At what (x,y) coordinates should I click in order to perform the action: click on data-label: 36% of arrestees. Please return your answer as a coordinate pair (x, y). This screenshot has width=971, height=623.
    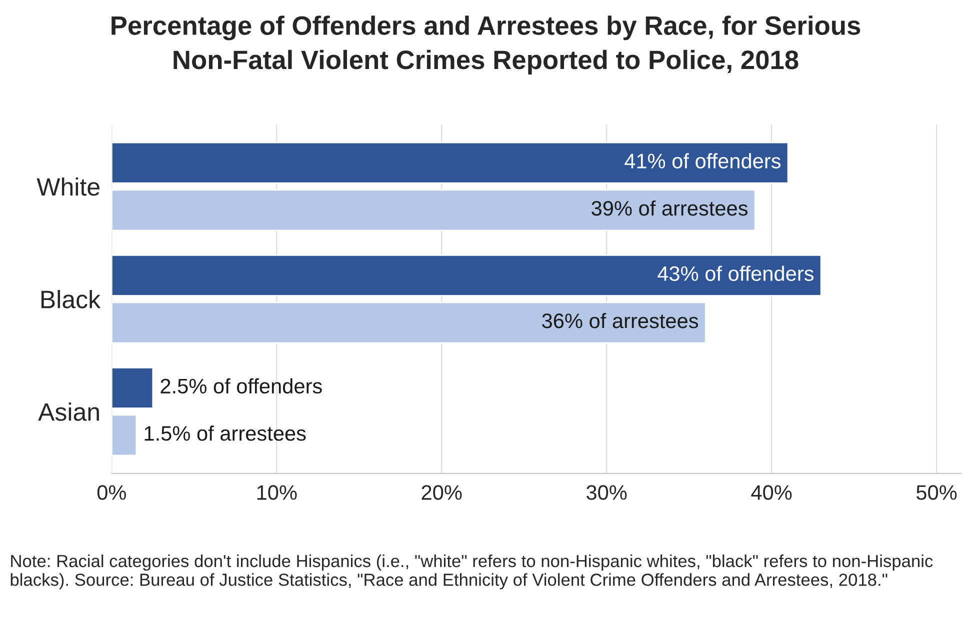
    Looking at the image, I should click on (620, 320).